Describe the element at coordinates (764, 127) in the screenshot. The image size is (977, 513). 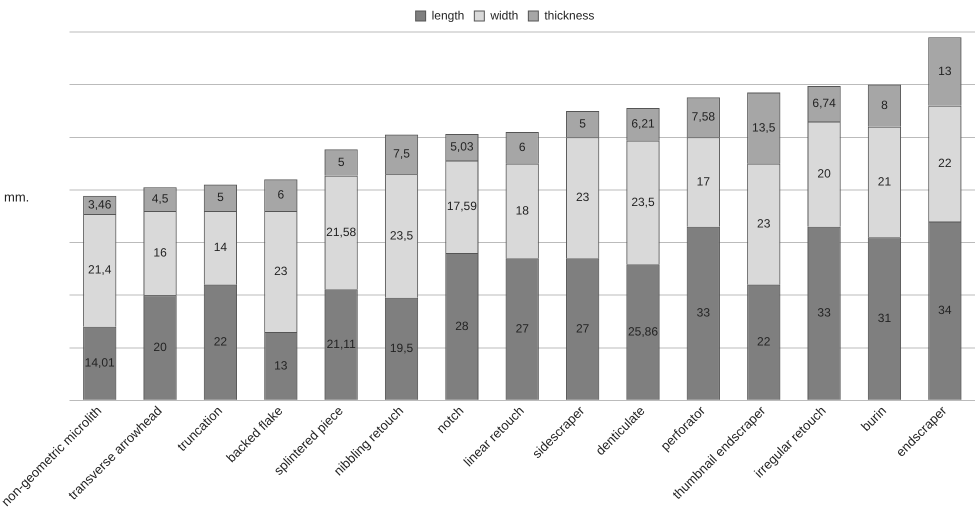
I see `data-label: 13,5` at that location.